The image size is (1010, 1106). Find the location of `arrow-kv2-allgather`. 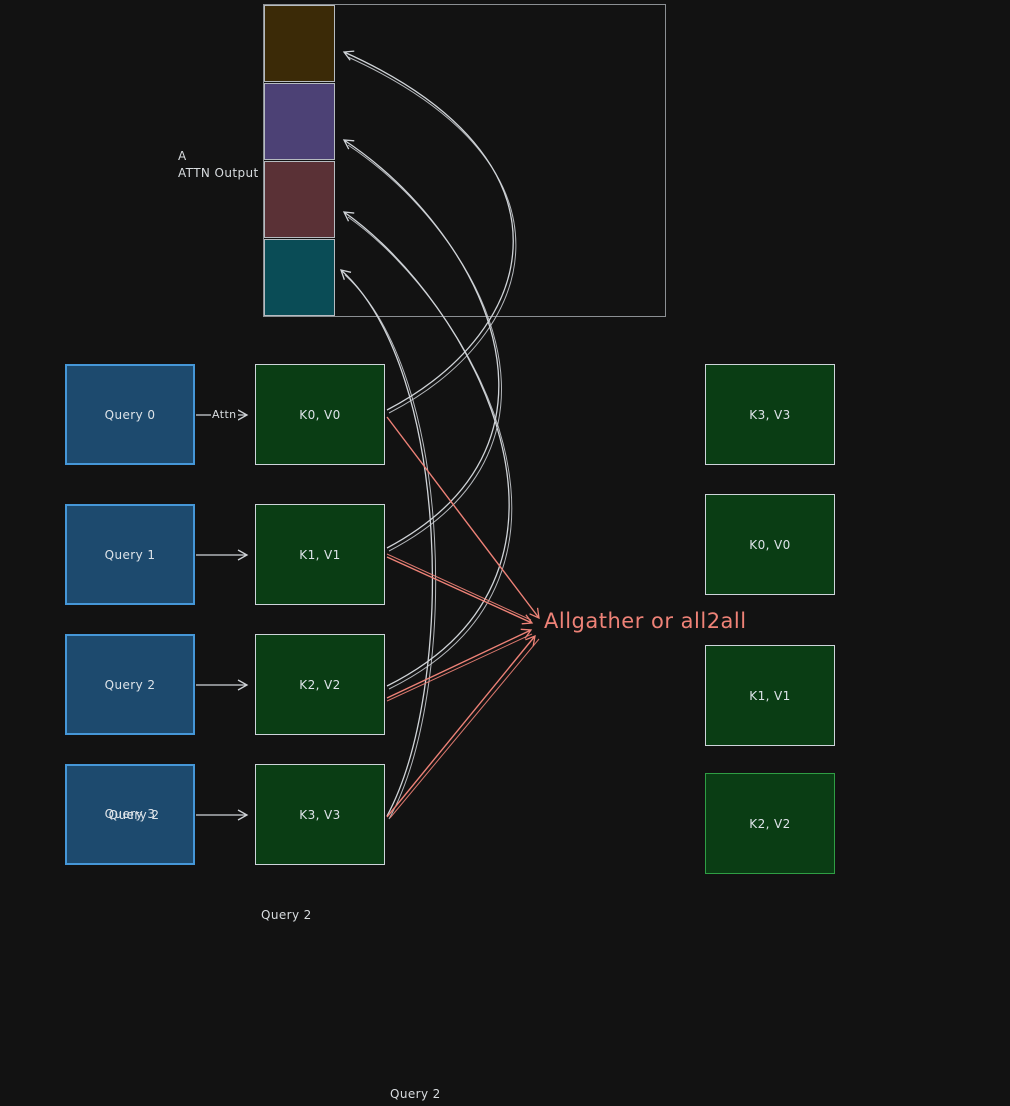

arrow-kv2-allgather is located at coordinates (459, 663).